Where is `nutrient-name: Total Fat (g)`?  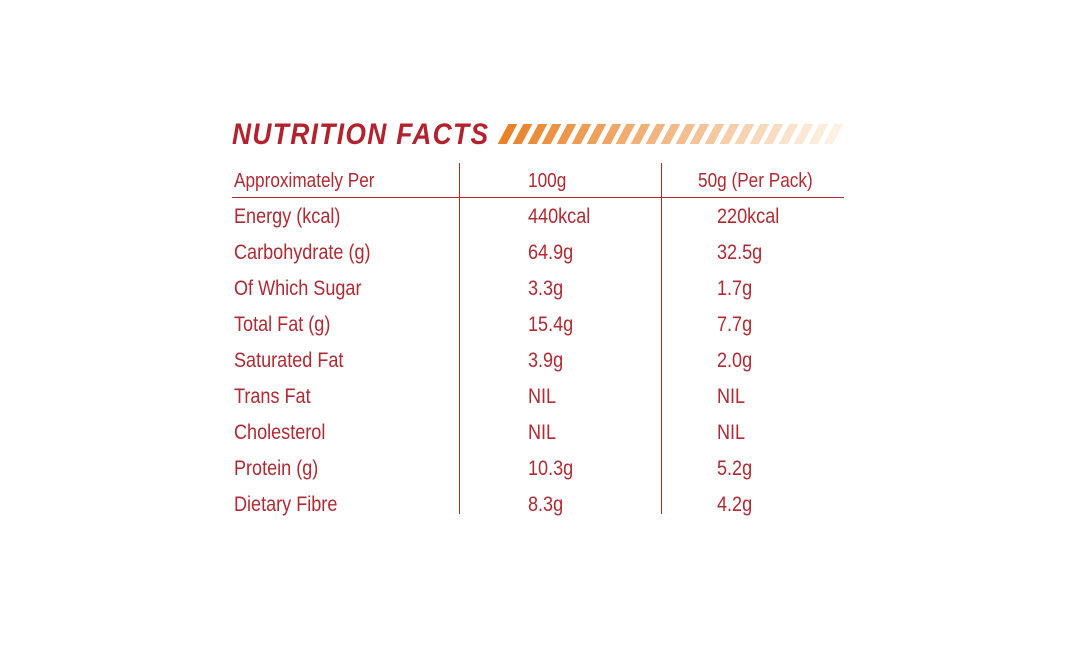
nutrient-name: Total Fat (g) is located at coordinates (282, 324).